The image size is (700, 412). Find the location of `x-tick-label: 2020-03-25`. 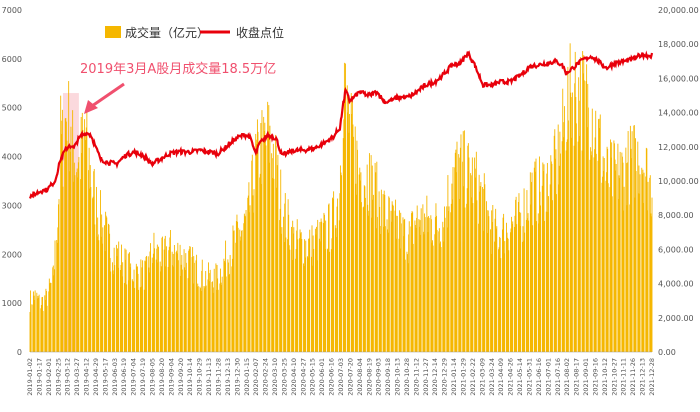

x-tick-label: 2020-03-25 is located at coordinates (284, 377).